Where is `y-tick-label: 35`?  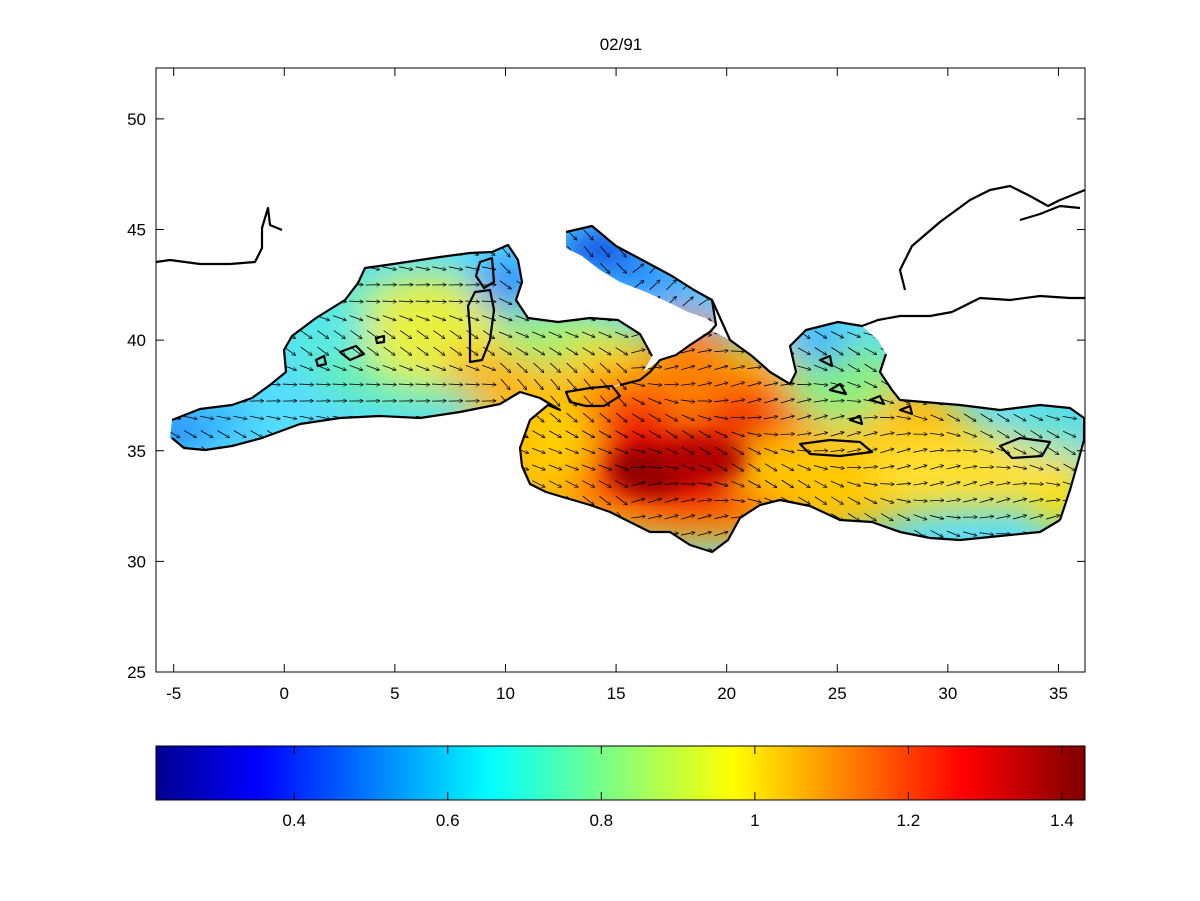 y-tick-label: 35 is located at coordinates (136, 451).